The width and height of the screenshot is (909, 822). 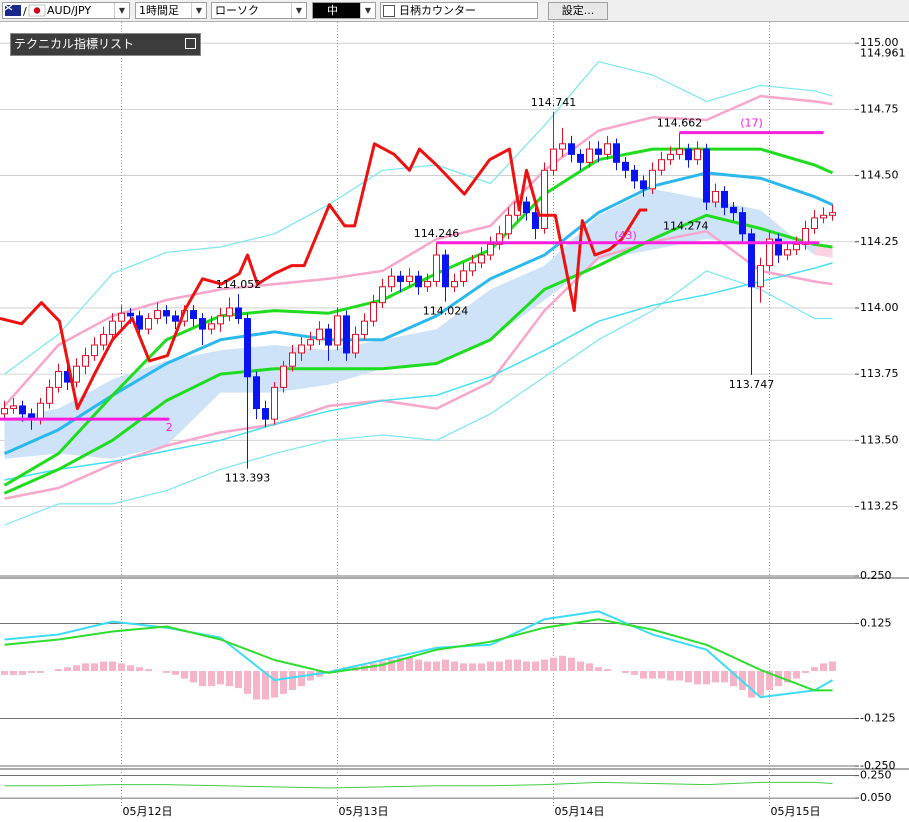 What do you see at coordinates (879, 373) in the screenshot?
I see `y-tick-label: 113.75` at bounding box center [879, 373].